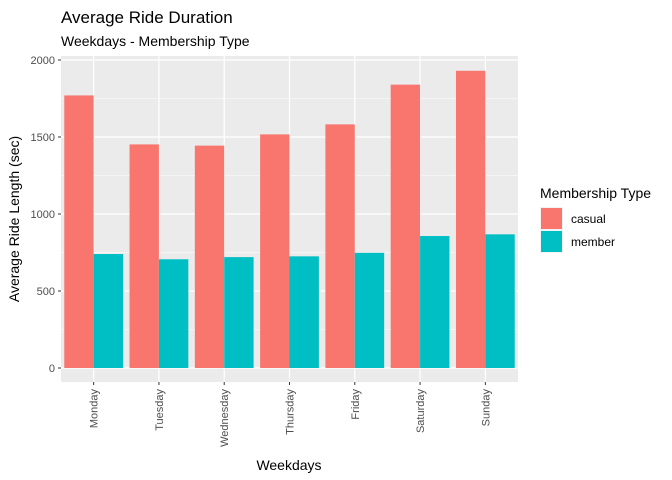  I want to click on legend: Membership Type casual member, so click(595, 219).